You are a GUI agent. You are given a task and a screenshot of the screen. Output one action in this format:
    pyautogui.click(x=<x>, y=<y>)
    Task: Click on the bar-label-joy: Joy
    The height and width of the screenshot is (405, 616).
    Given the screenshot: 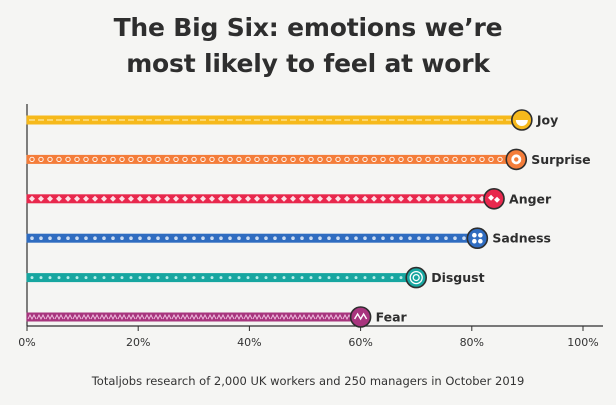 What is the action you would take?
    pyautogui.click(x=547, y=120)
    